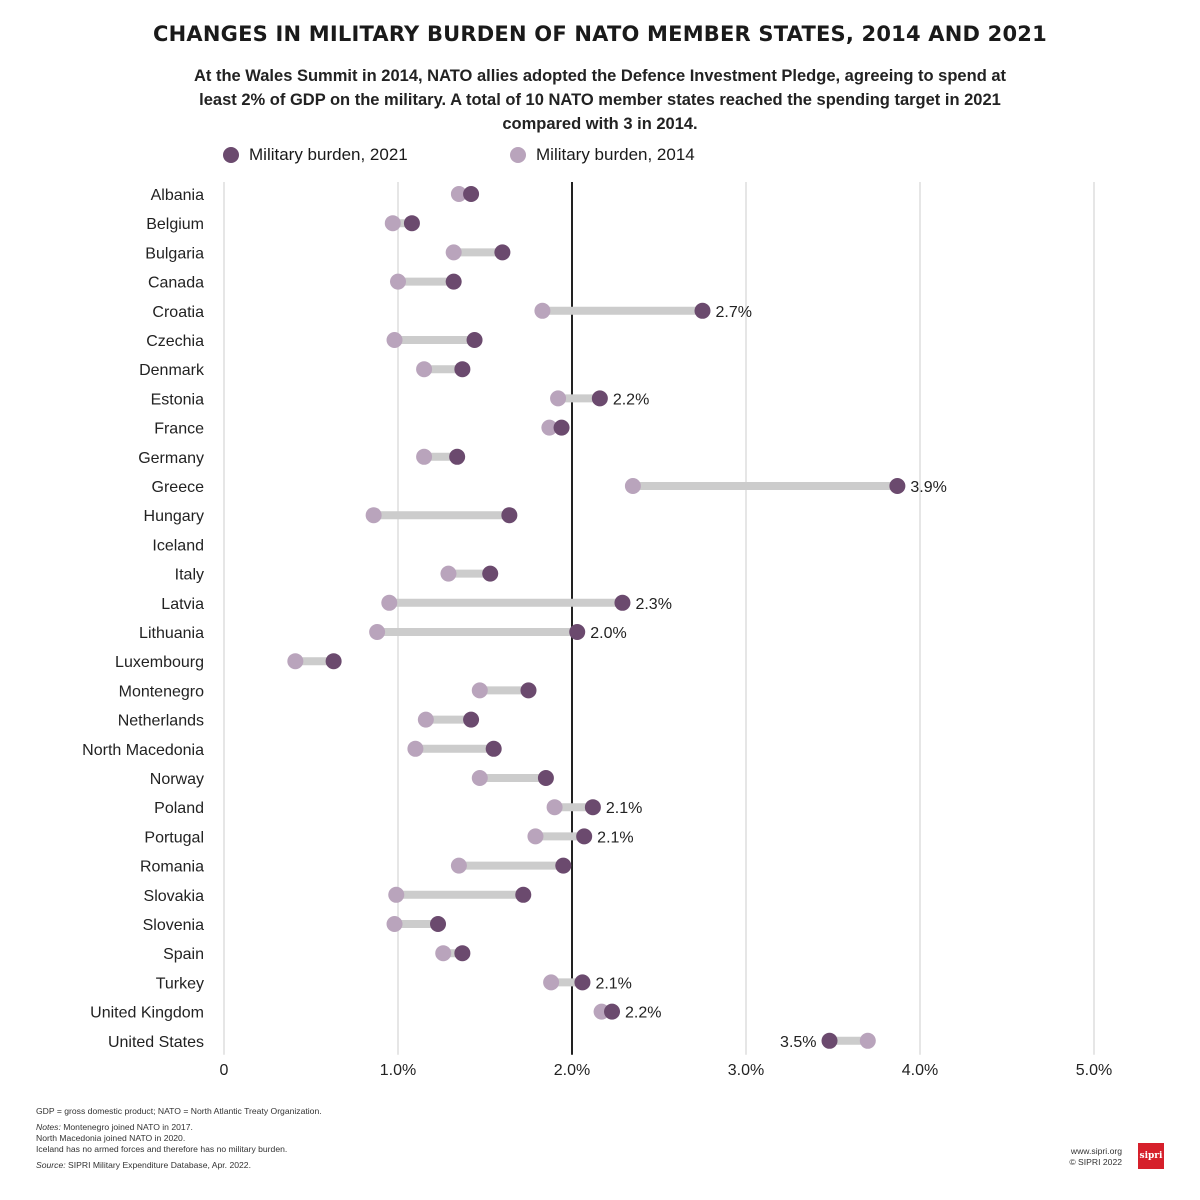 This screenshot has width=1200, height=1200. What do you see at coordinates (143, 750) in the screenshot?
I see `country-label: North Macedonia` at bounding box center [143, 750].